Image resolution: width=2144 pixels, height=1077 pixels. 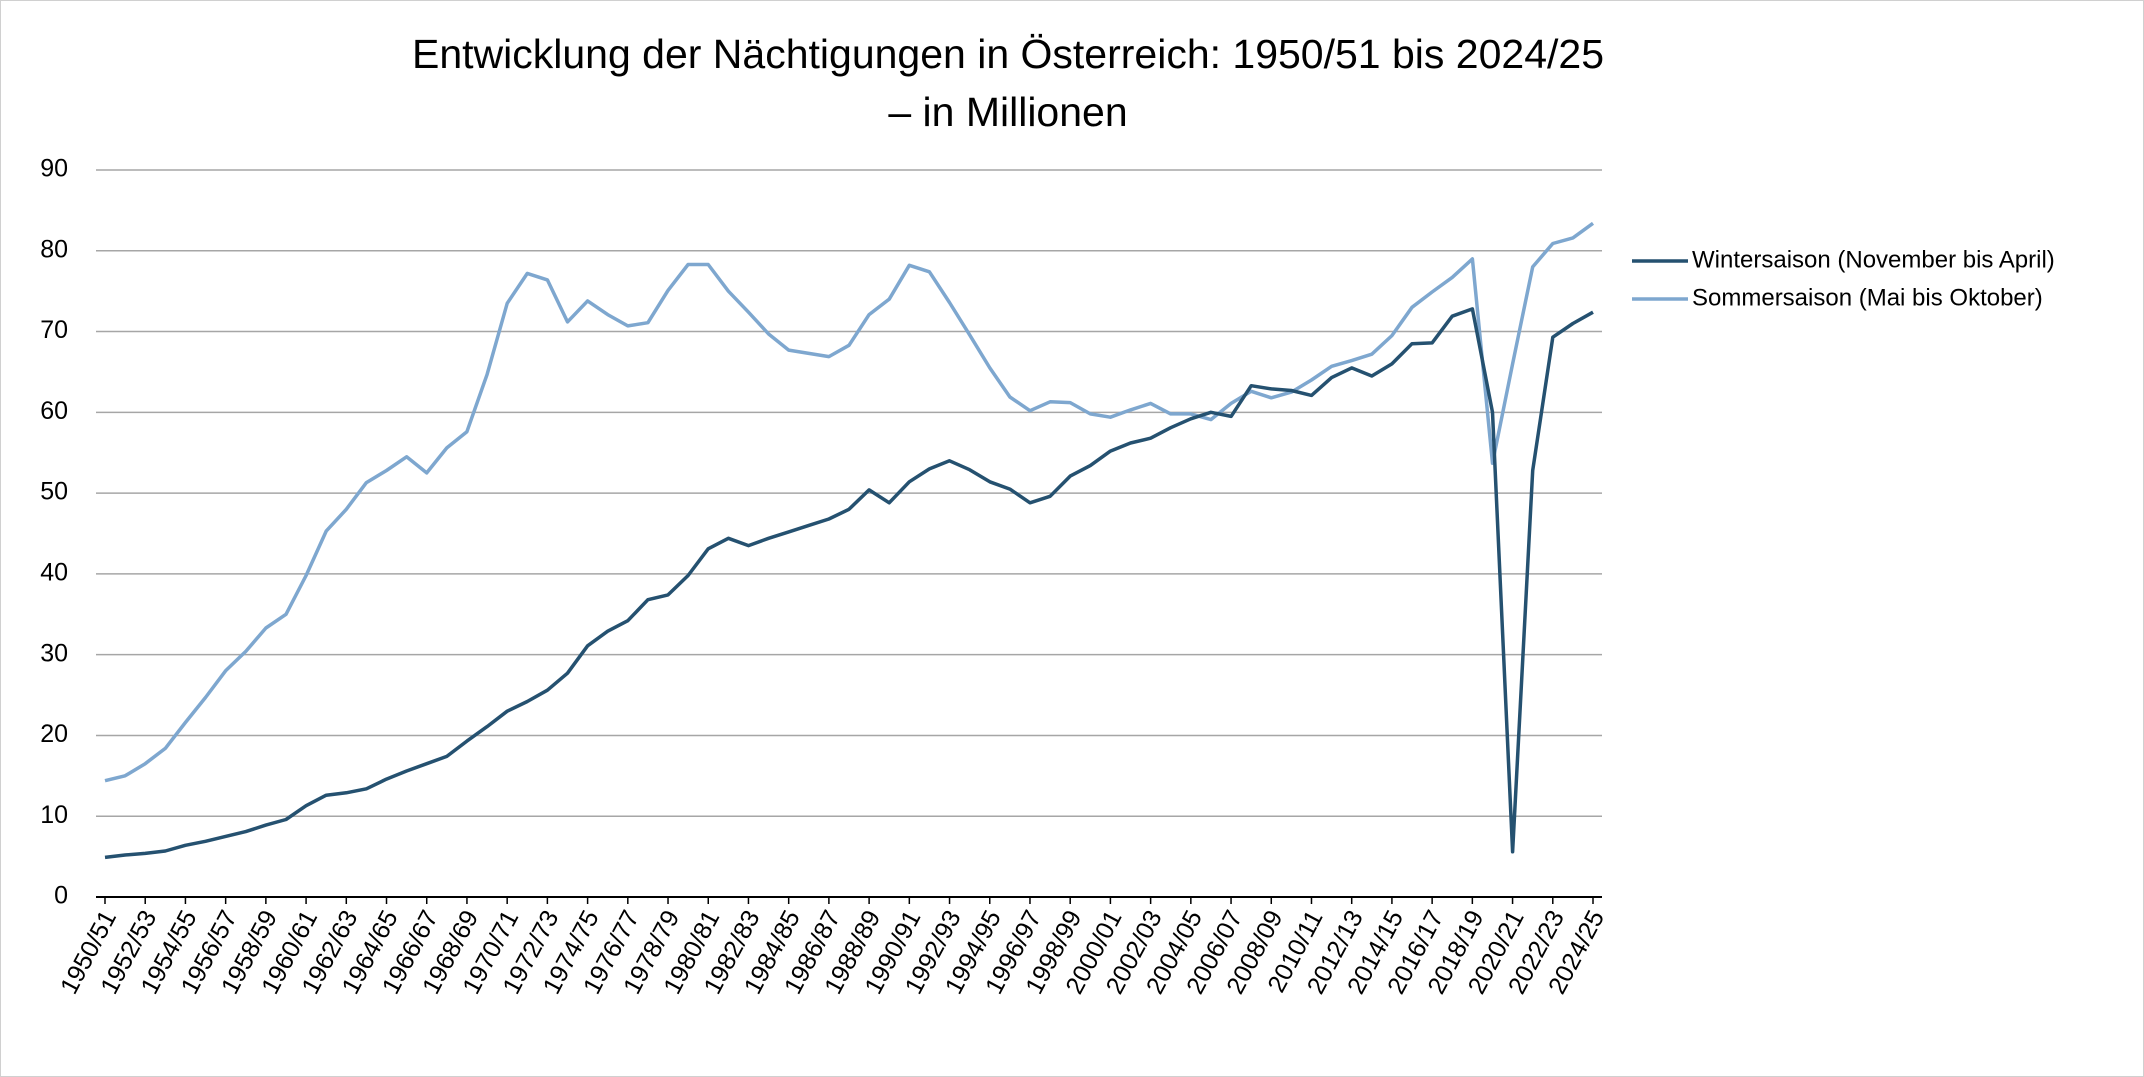 What do you see at coordinates (1867, 297) in the screenshot?
I see `legend-label: Sommersaison (Mai bis Oktober)` at bounding box center [1867, 297].